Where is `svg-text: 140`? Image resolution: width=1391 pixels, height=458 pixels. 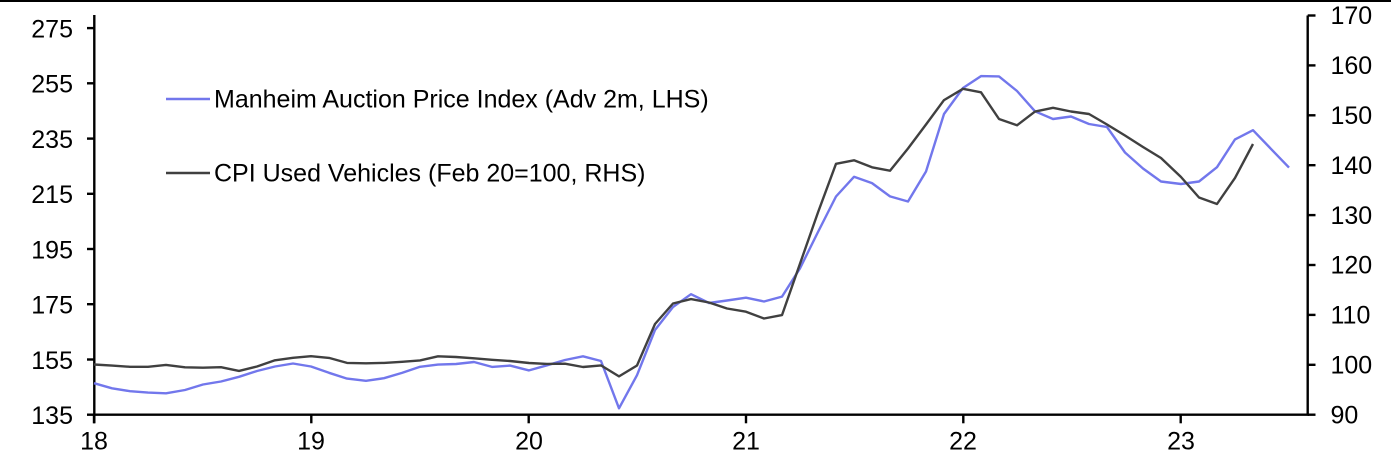 svg-text: 140 is located at coordinates (1352, 166).